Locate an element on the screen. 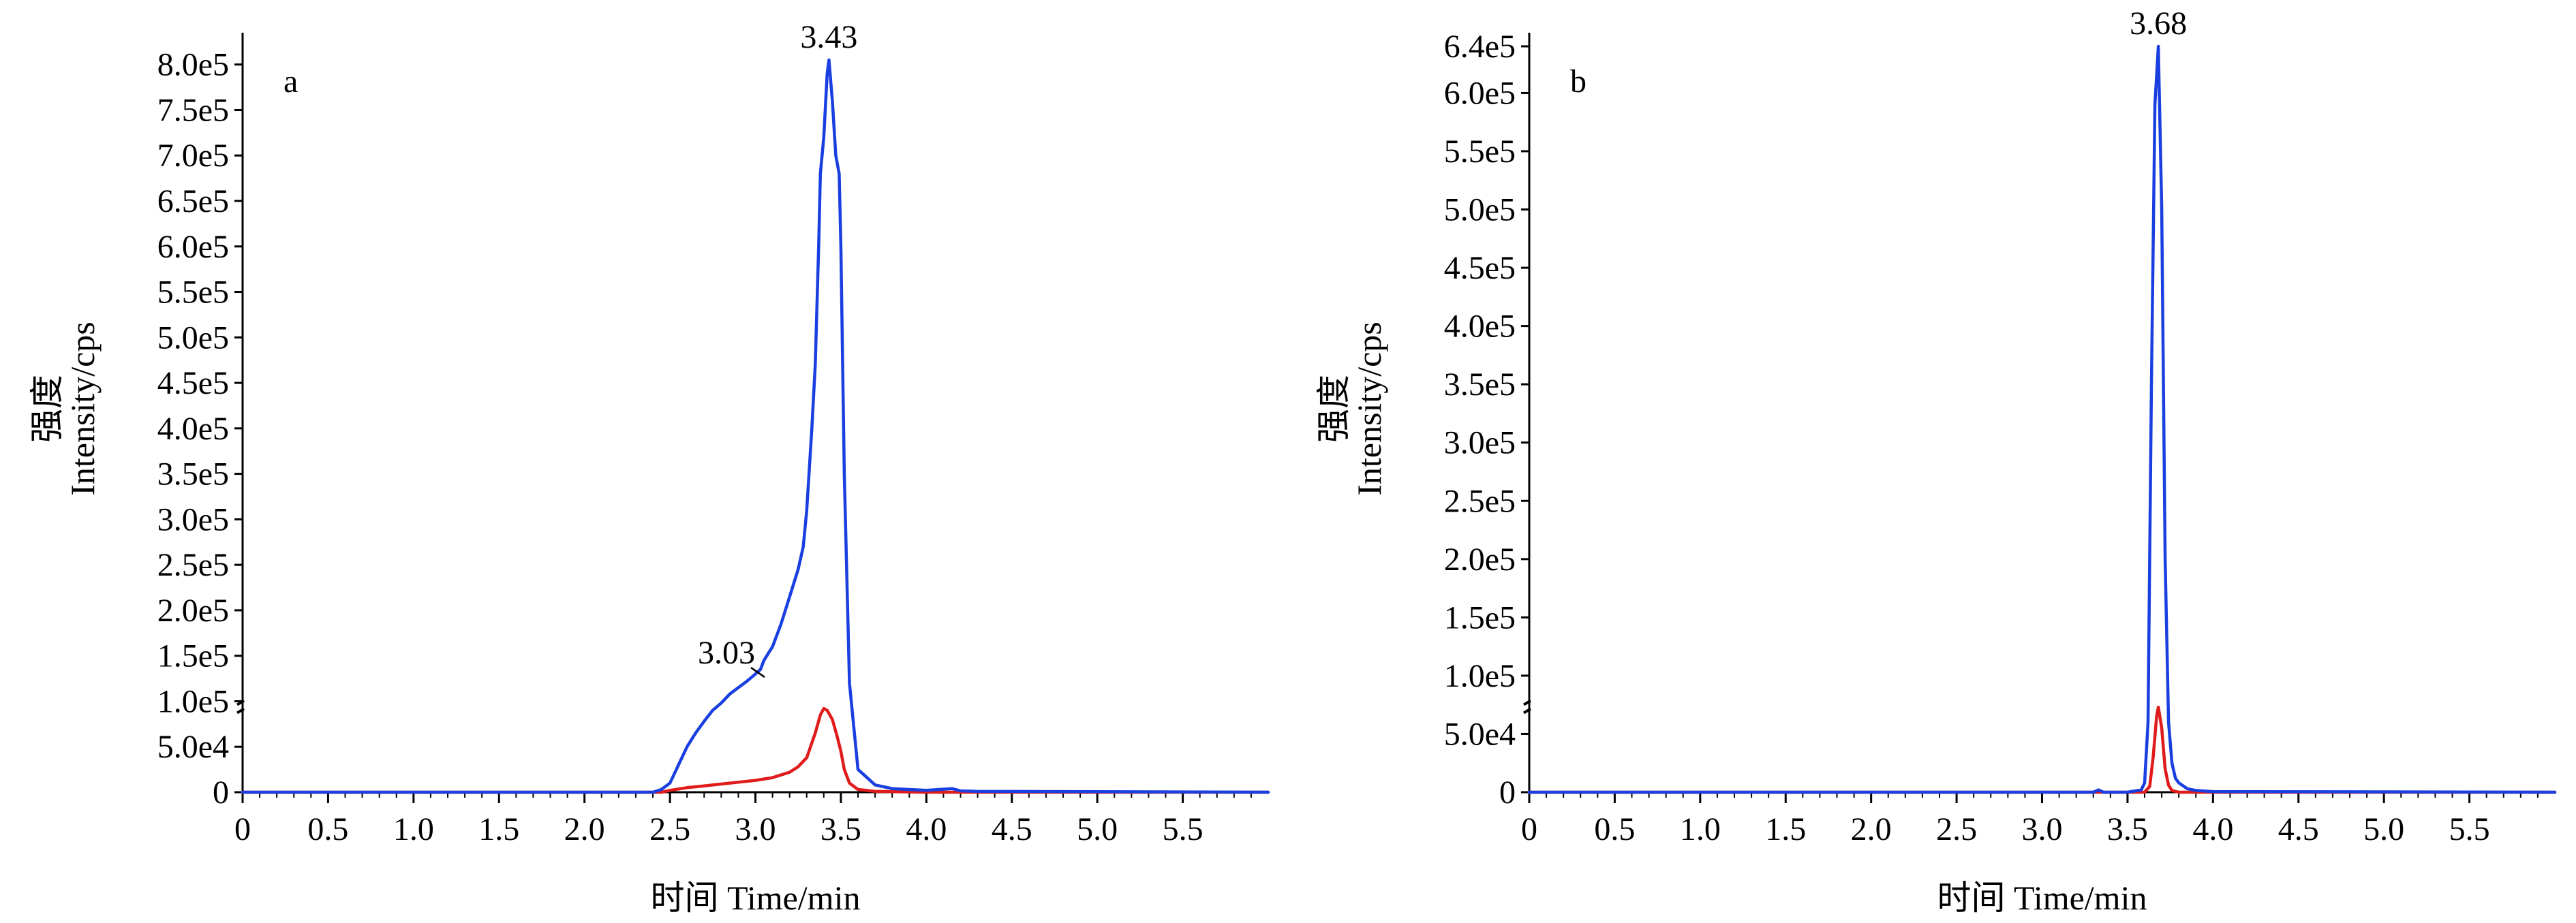 This screenshot has height=923, width=2576. y-tick-label-a: 6.0e5 is located at coordinates (193, 247).